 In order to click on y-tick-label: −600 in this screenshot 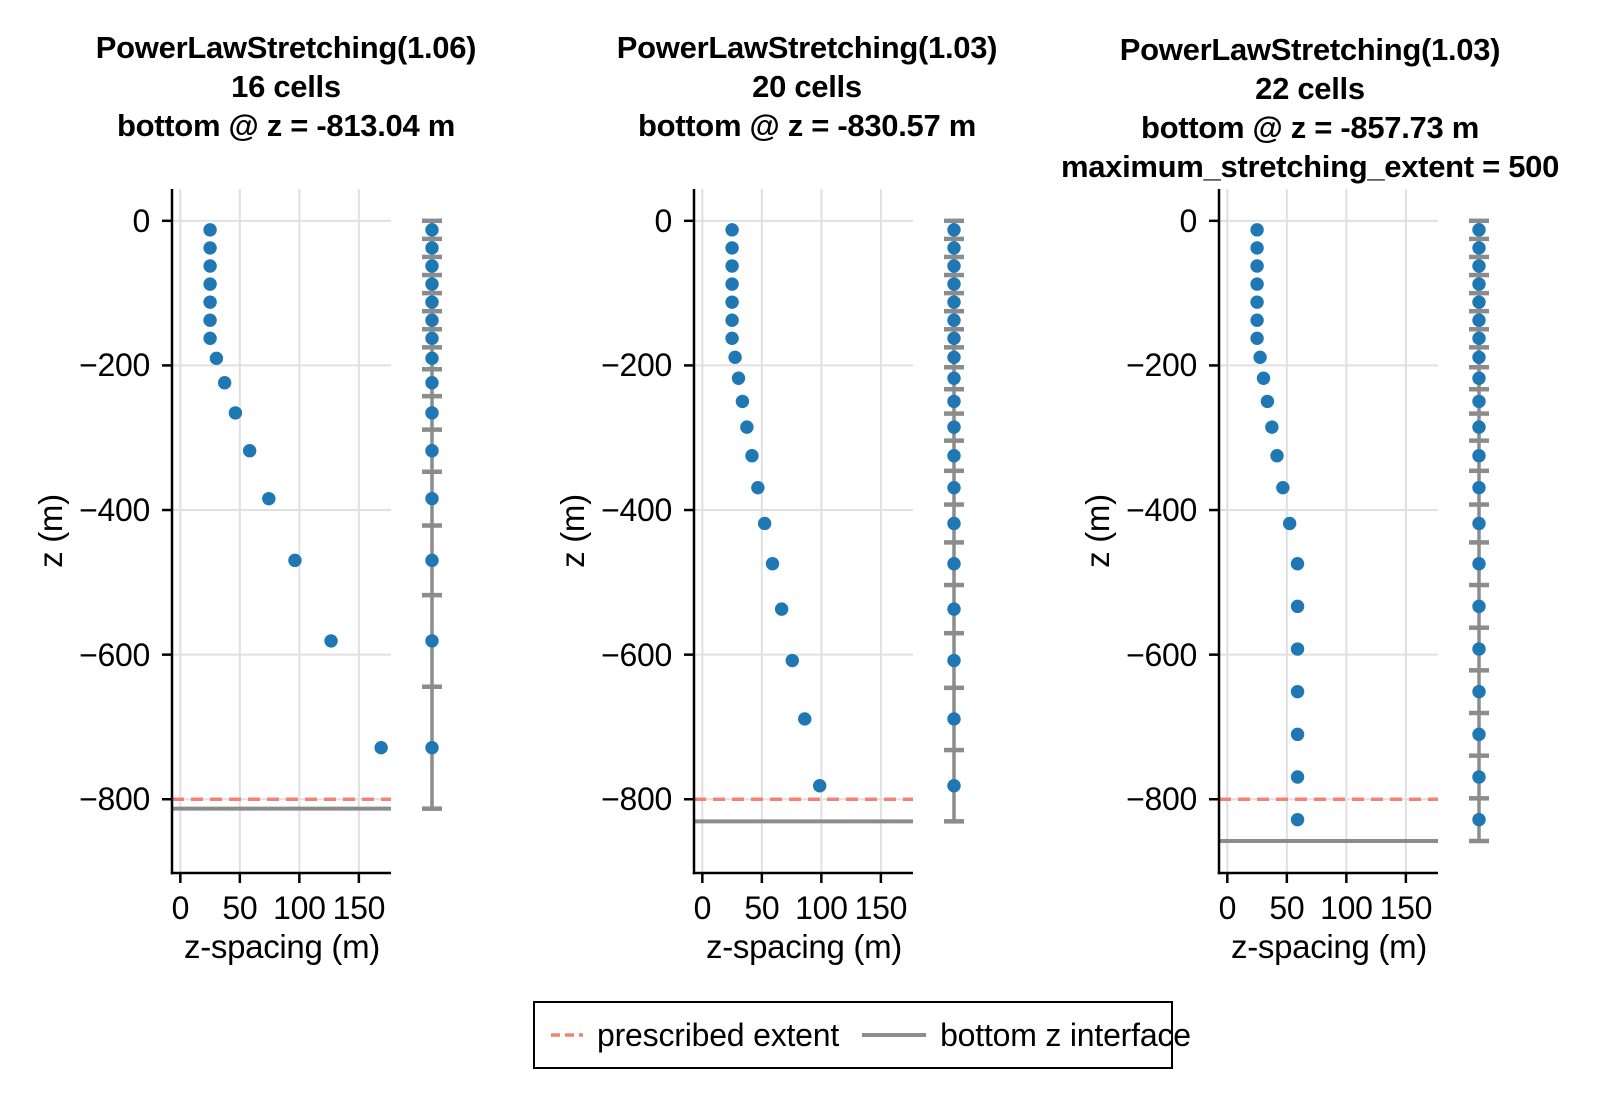, I will do `click(636, 654)`.